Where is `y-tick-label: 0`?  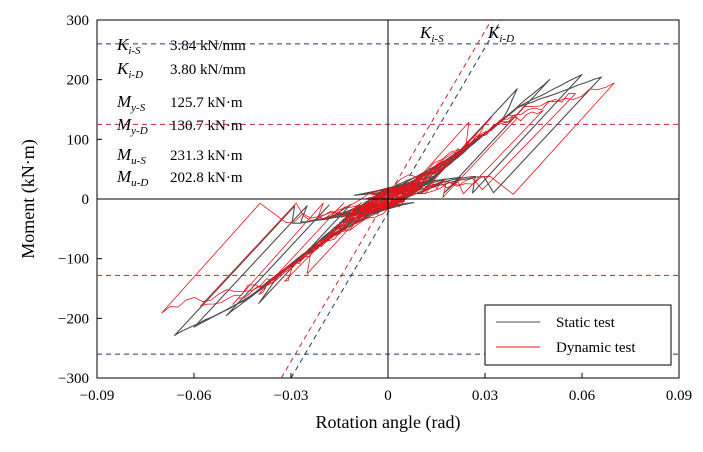 y-tick-label: 0 is located at coordinates (86, 200).